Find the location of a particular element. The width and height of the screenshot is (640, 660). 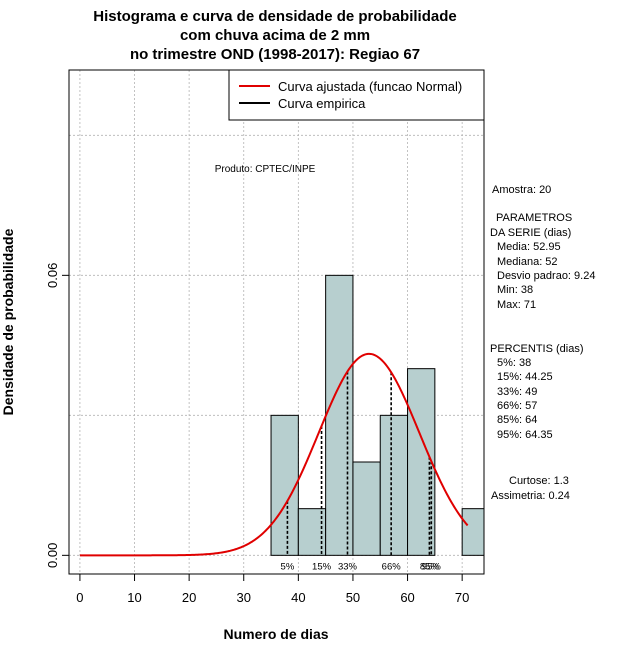

stat-percentil-66: 66%: 57 is located at coordinates (517, 406).